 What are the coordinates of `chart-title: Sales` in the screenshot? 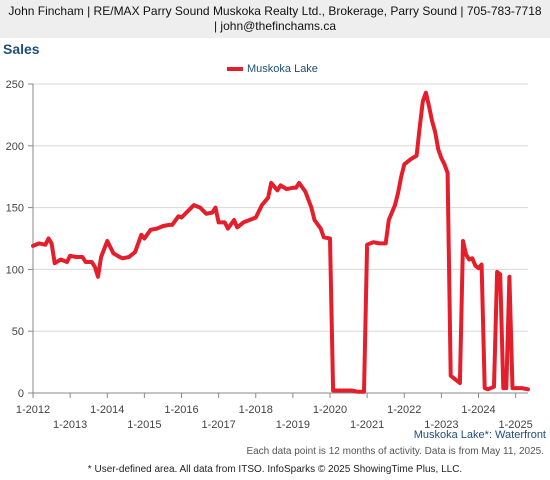 It's located at (21, 49).